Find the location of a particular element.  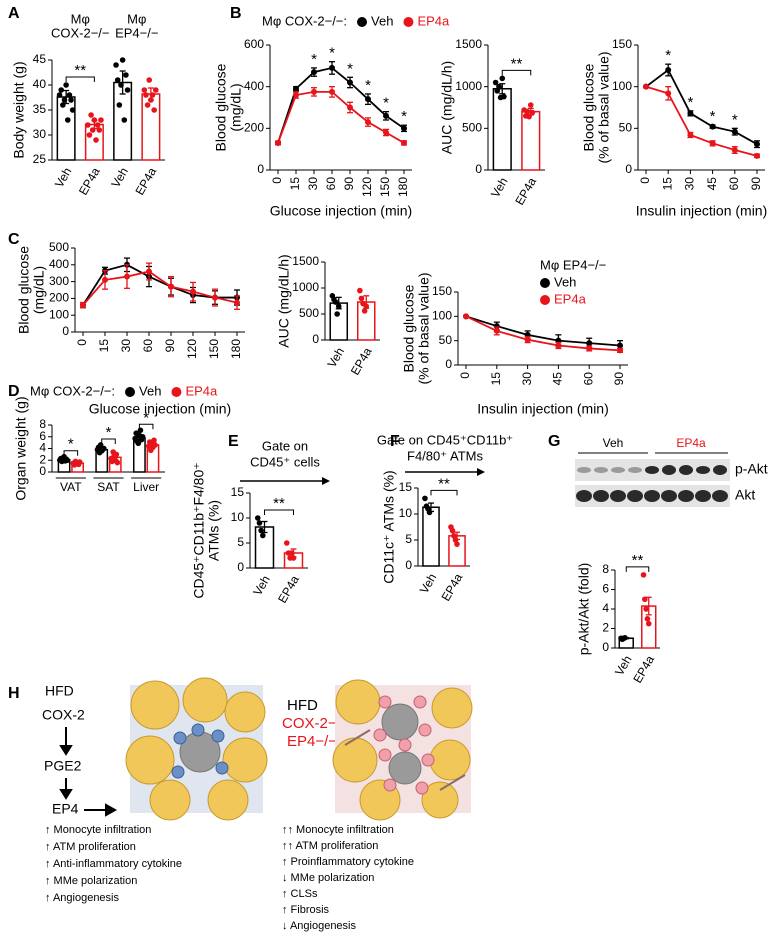

y-tick-label: 2 is located at coordinates (605, 628).